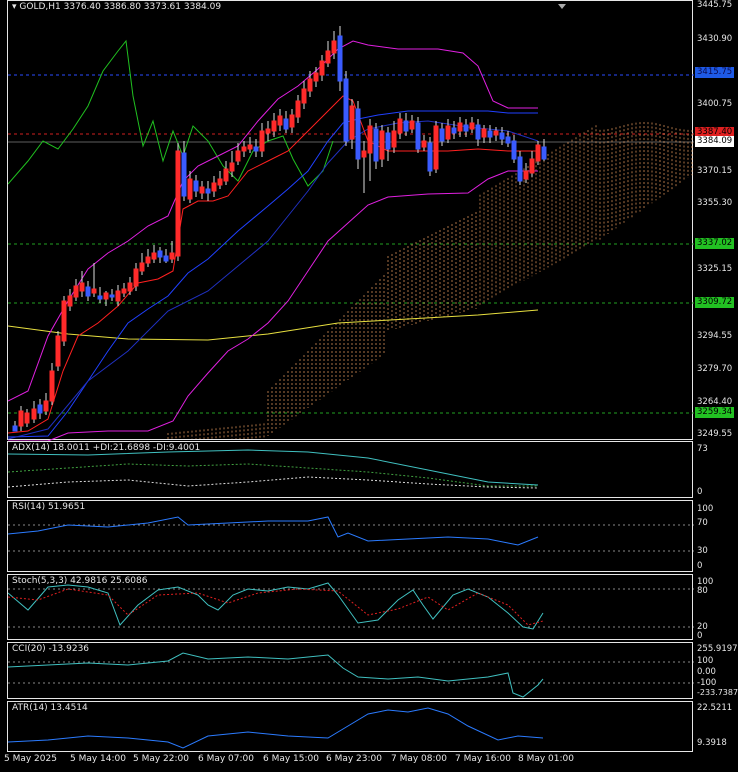  What do you see at coordinates (702, 449) in the screenshot?
I see `adx-tick: 73` at bounding box center [702, 449].